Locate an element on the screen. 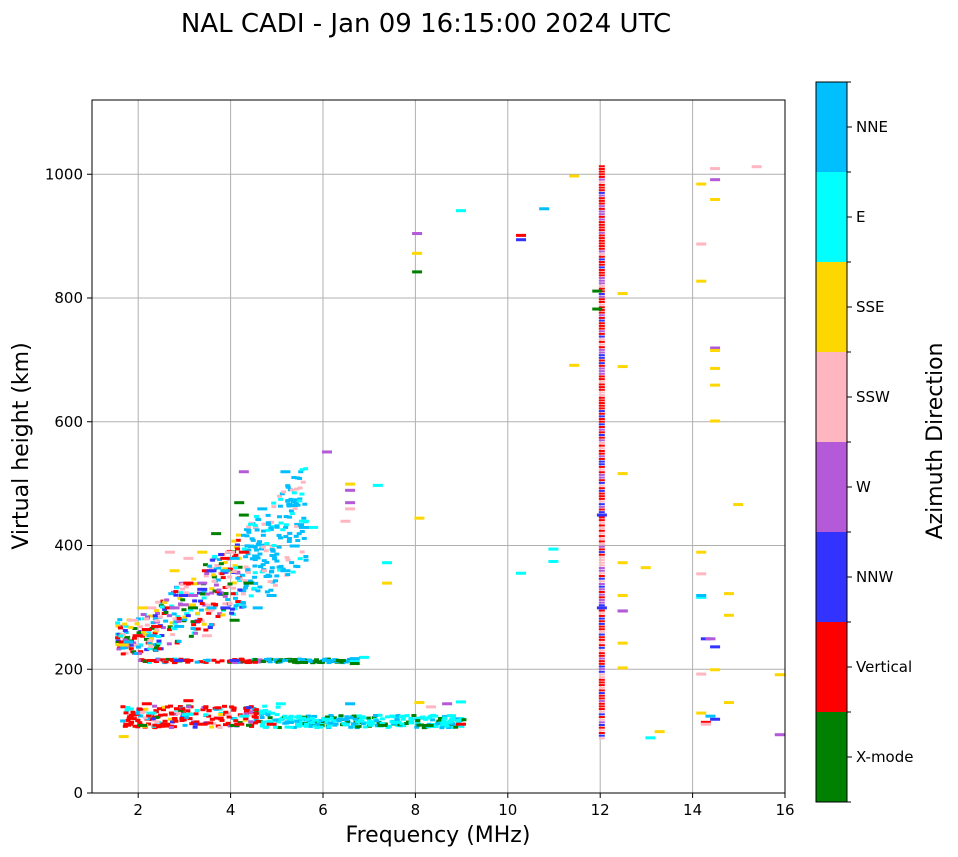 The image size is (958, 857). y-tick-label: 1000 is located at coordinates (64, 174).